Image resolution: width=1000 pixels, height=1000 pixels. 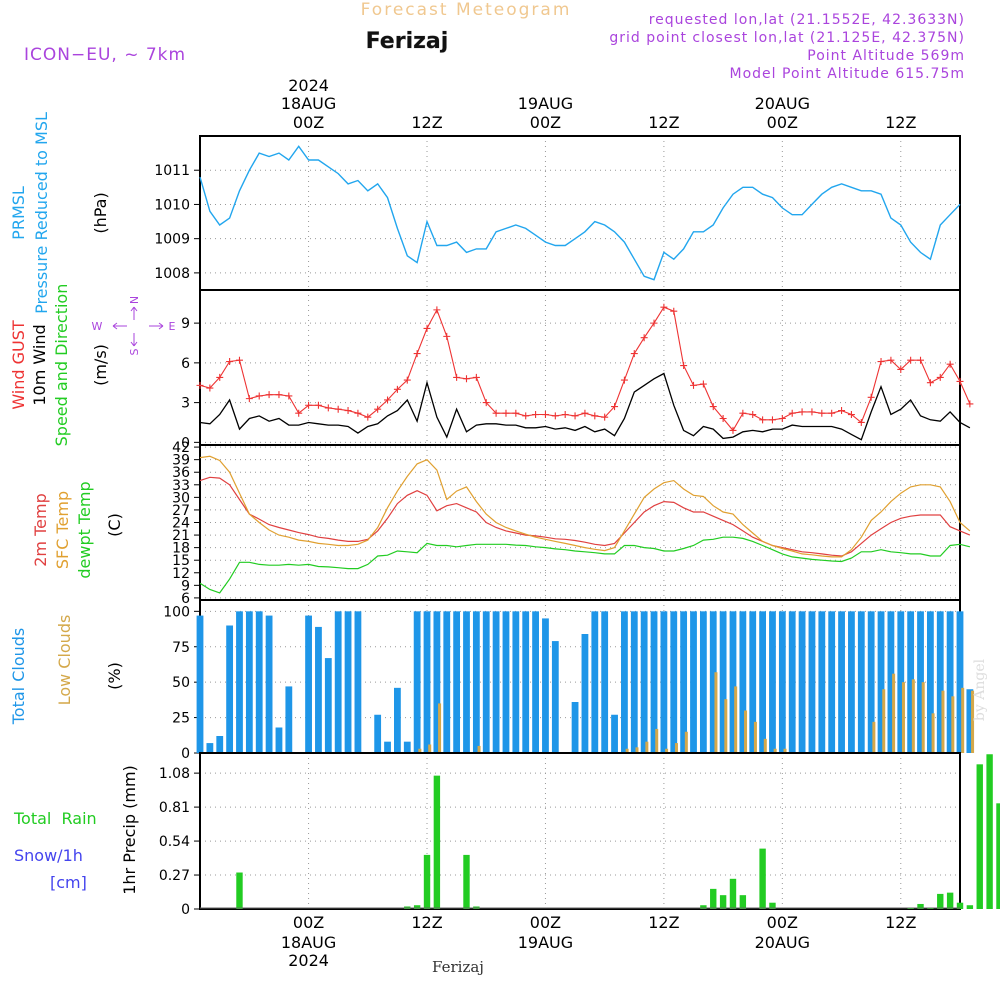 I want to click on y-tick-label: 39, so click(x=181, y=461).